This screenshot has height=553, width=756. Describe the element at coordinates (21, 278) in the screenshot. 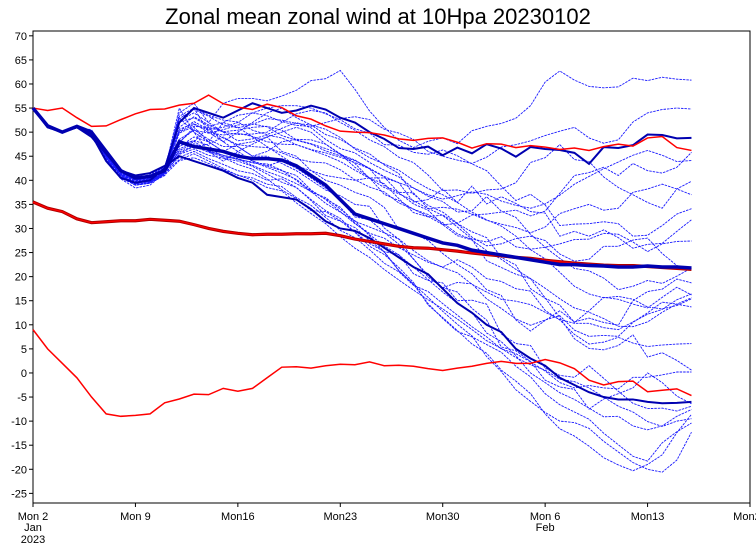

I see `y-tick-label: 20` at that location.